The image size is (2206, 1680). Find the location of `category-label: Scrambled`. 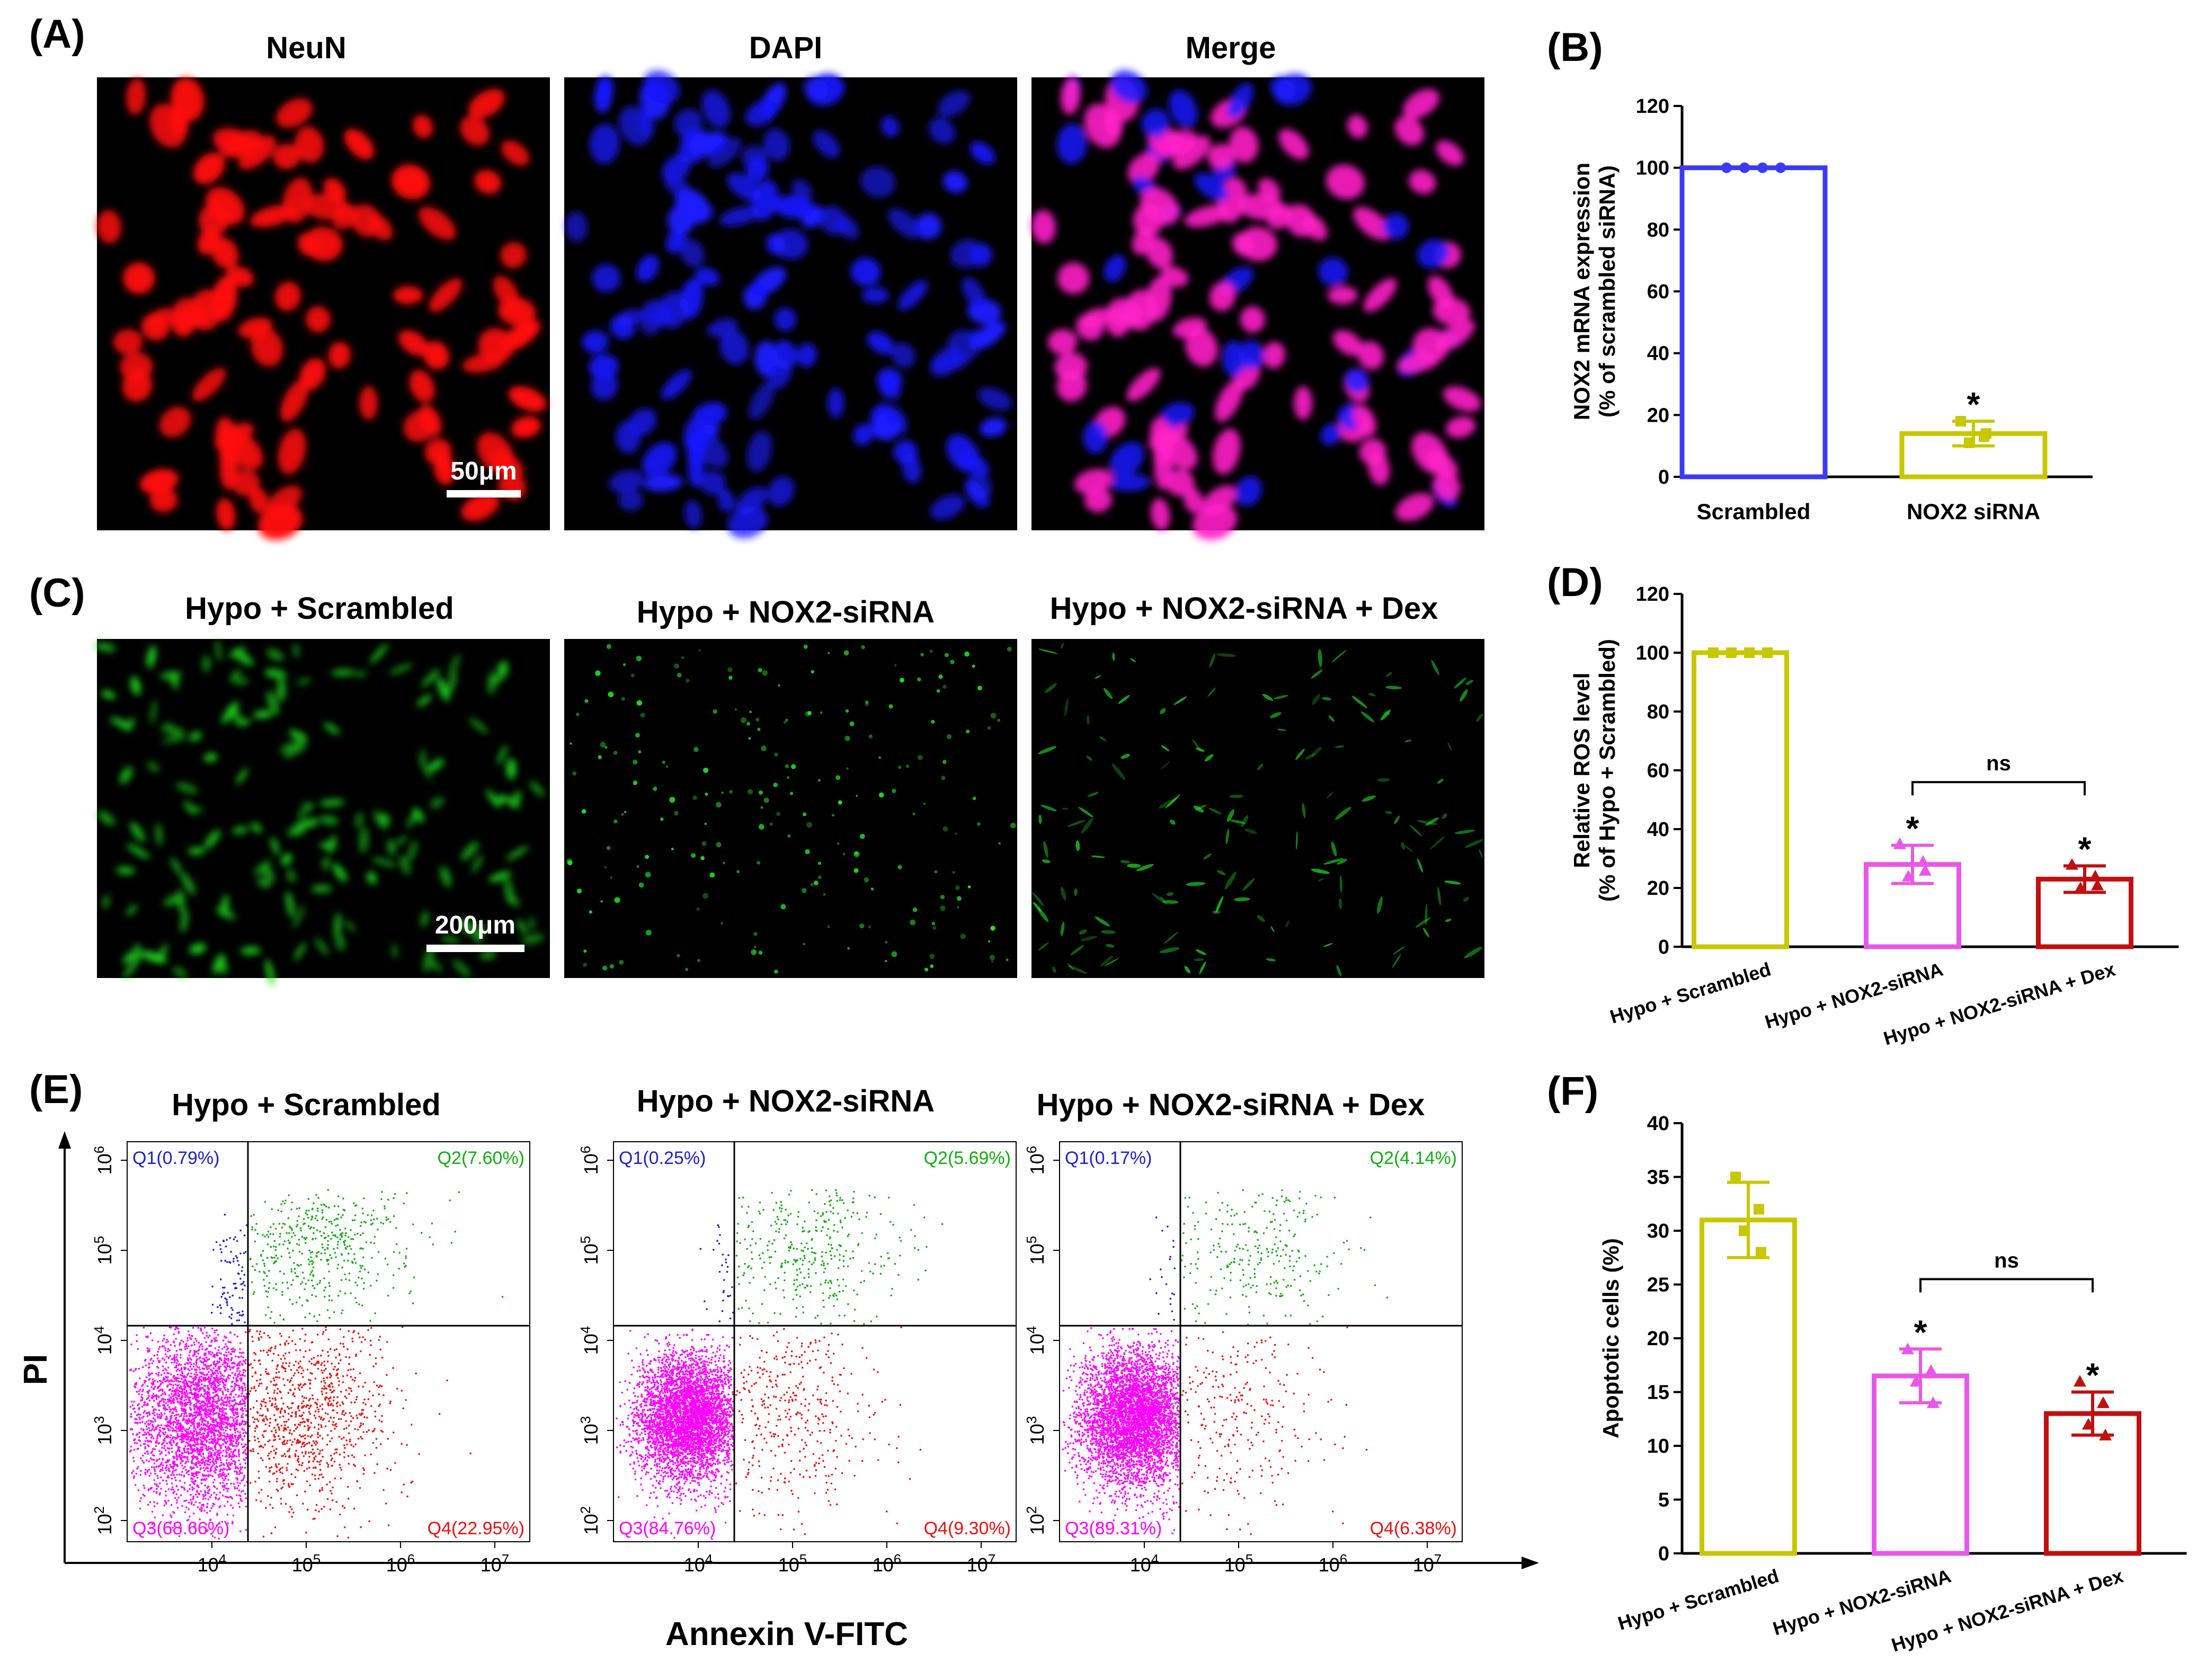

category-label: Scrambled is located at coordinates (1754, 511).